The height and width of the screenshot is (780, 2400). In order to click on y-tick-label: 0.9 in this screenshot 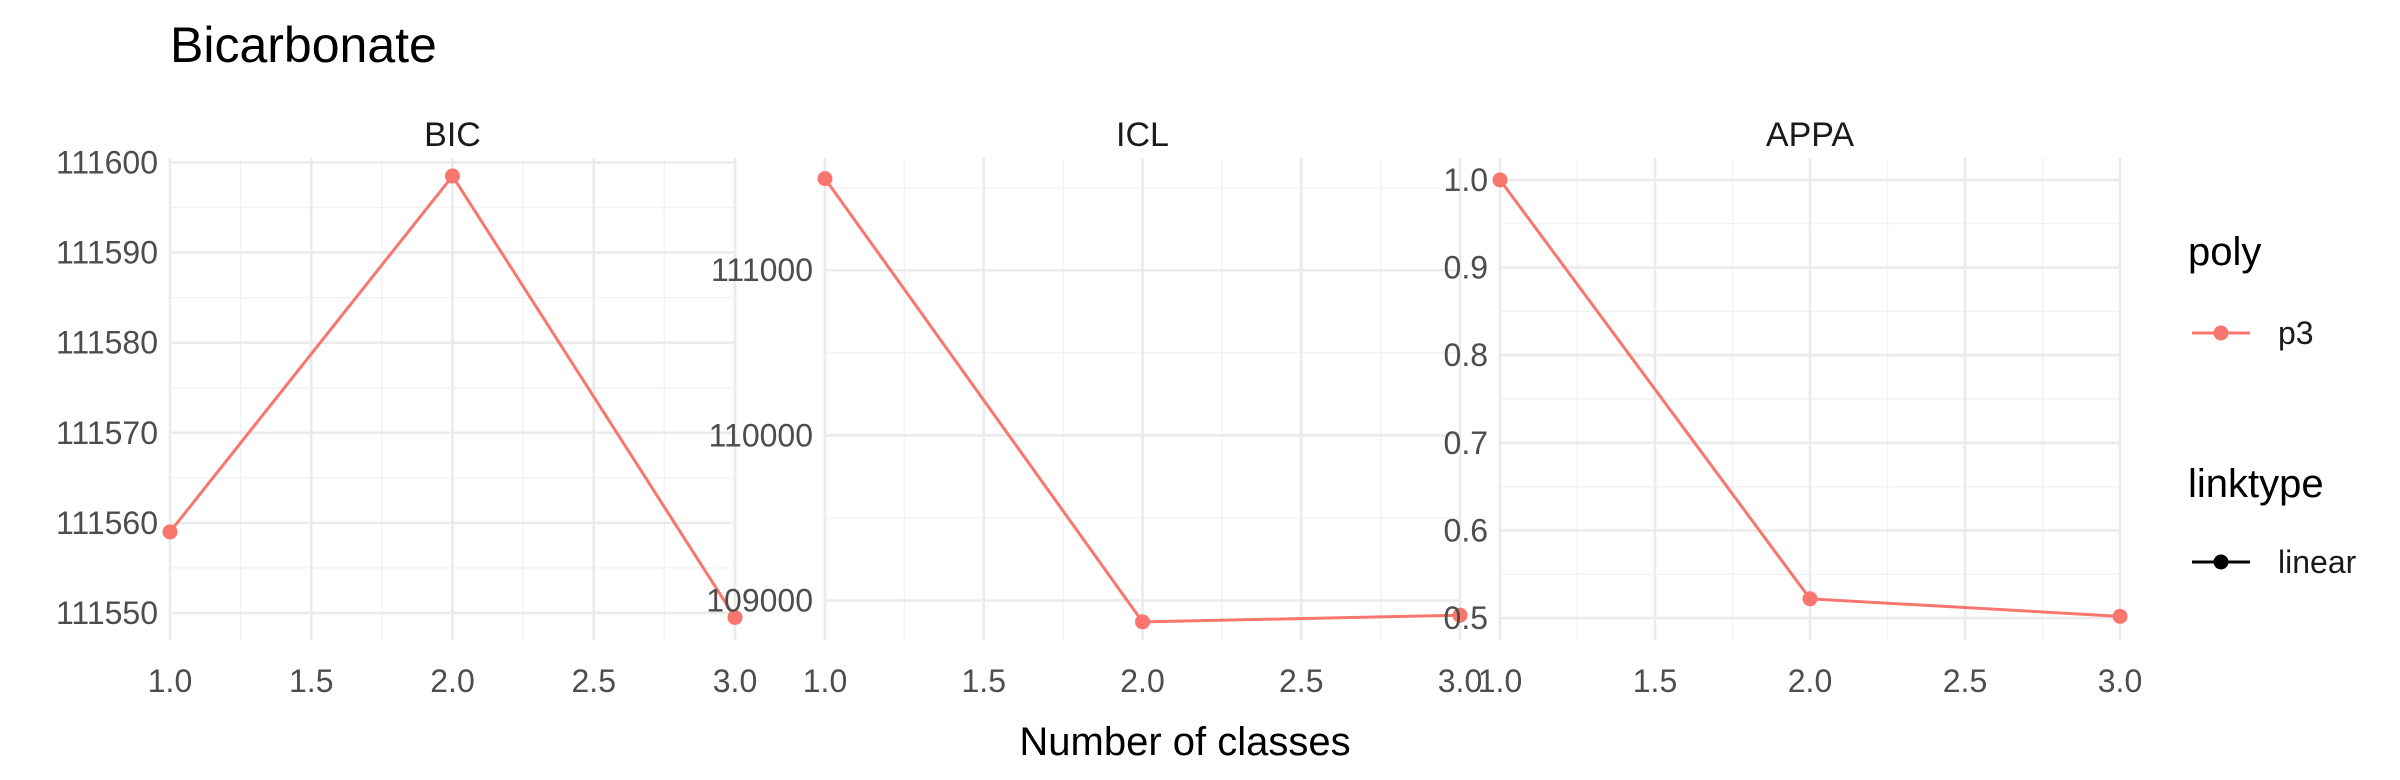, I will do `click(1466, 268)`.